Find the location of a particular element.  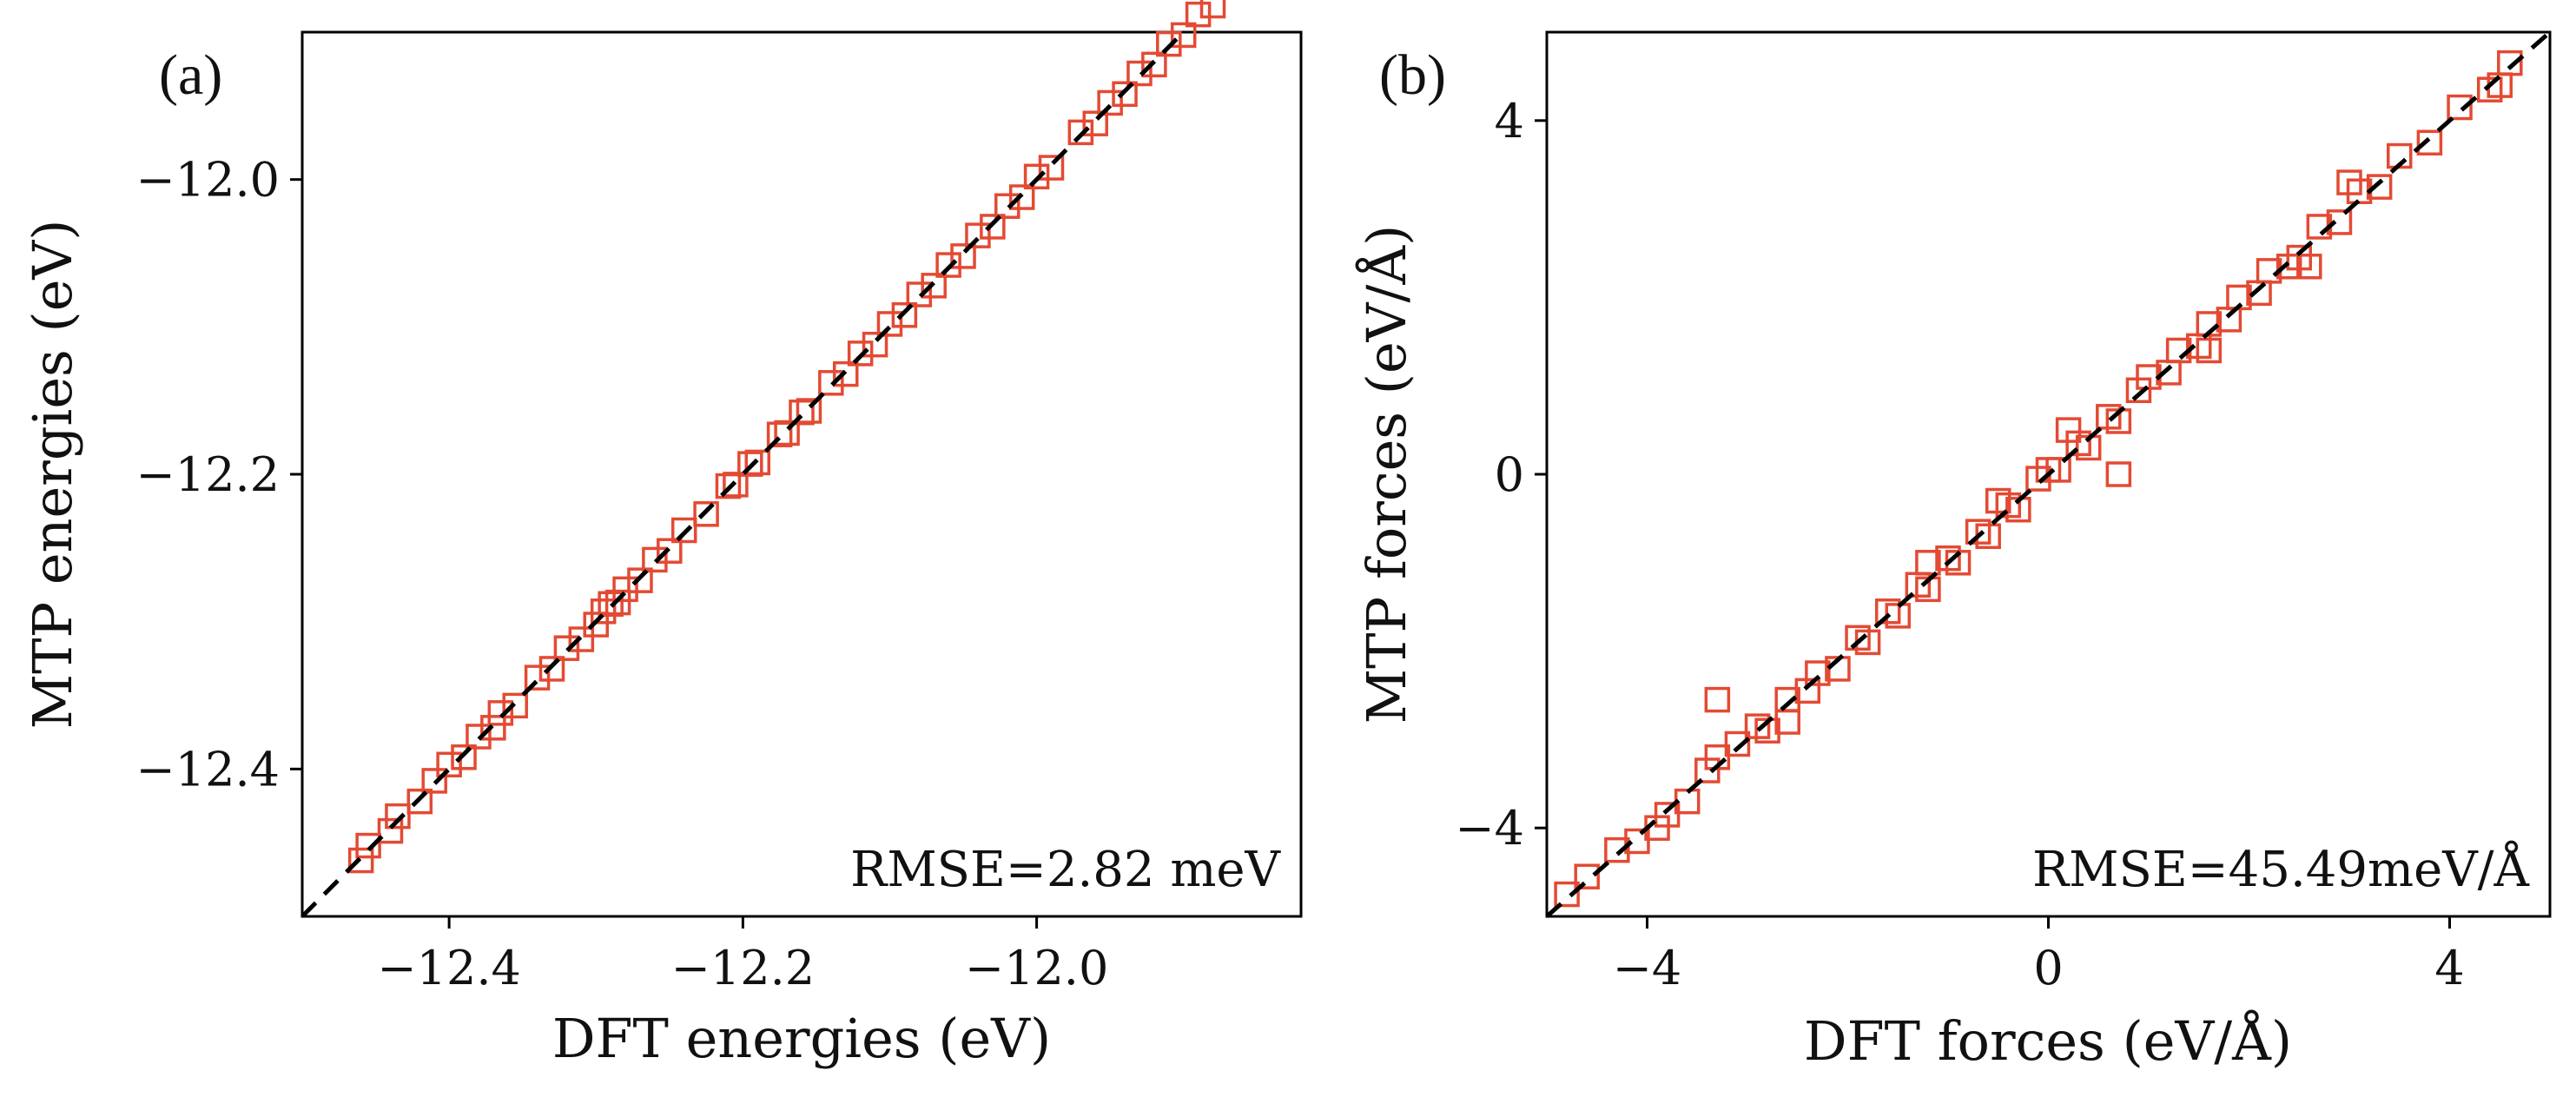

panel-a-y-tick-label: −12.2 is located at coordinates (208, 474).